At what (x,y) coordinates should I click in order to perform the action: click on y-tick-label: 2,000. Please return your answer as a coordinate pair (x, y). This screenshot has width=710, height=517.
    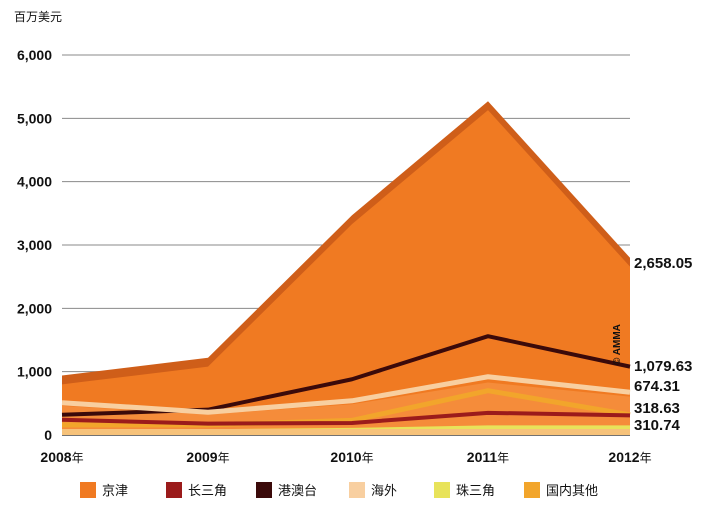
    Looking at the image, I should click on (34, 308).